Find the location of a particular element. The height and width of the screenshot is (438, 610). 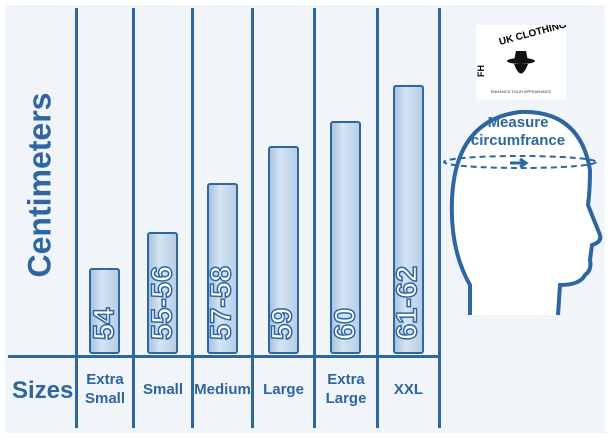

bar: 55-56 is located at coordinates (162, 292).